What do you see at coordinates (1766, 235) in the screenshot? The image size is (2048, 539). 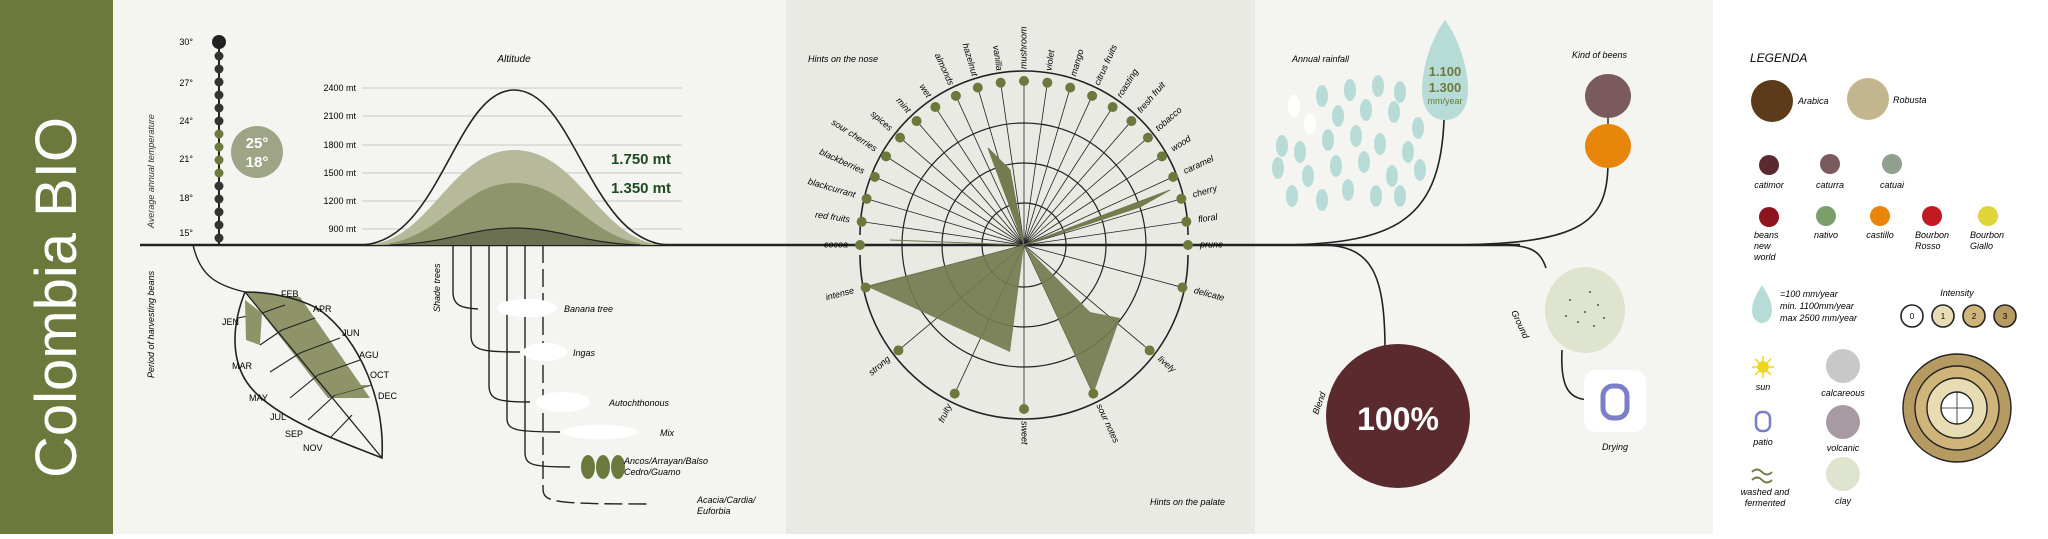 I see `variety-beans-1: beans` at bounding box center [1766, 235].